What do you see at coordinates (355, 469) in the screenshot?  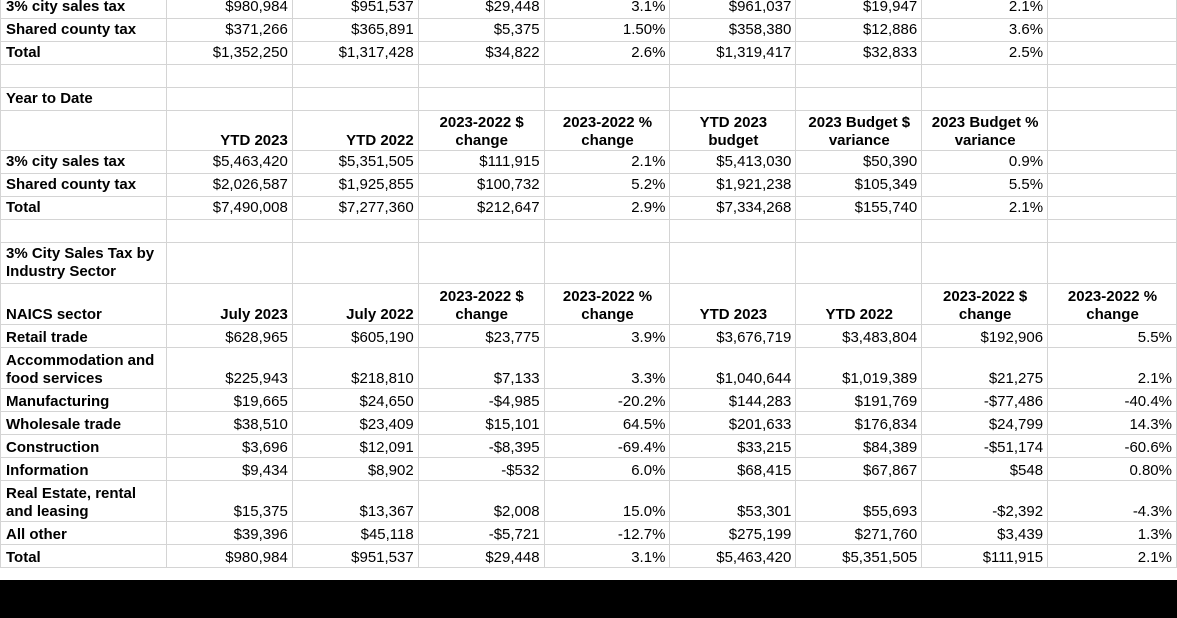 I see `value-cell: $8,902` at bounding box center [355, 469].